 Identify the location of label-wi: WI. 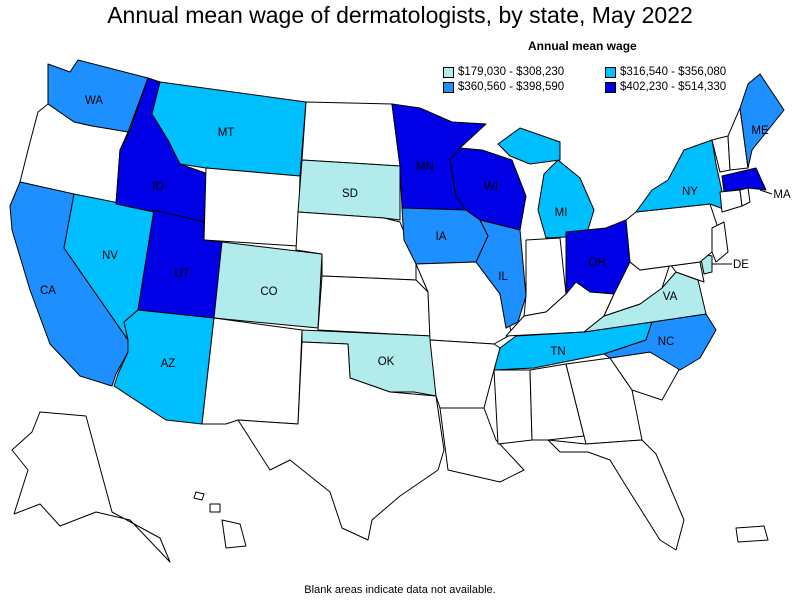
(491, 187).